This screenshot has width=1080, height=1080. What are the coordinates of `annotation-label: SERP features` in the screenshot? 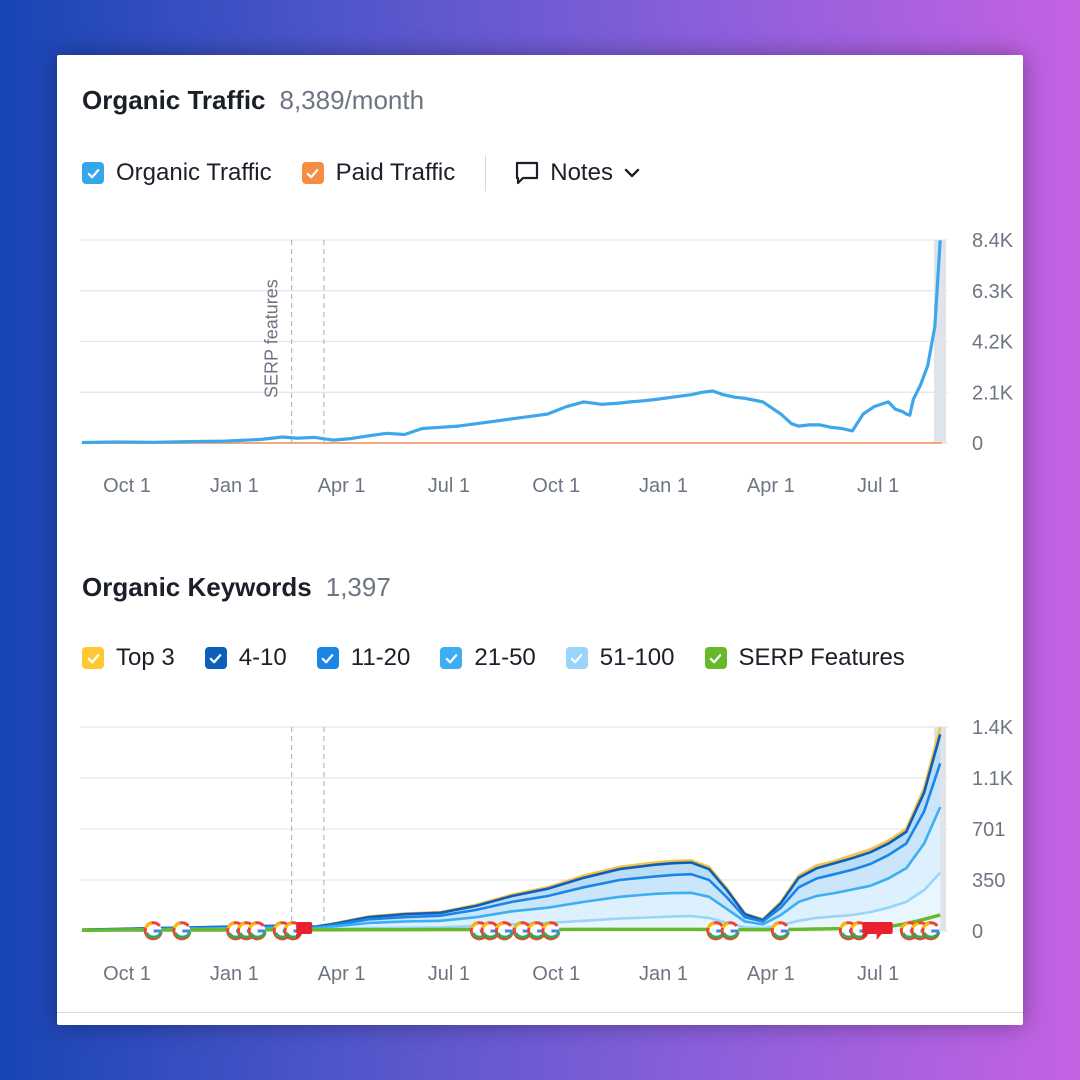 It's located at (272, 338).